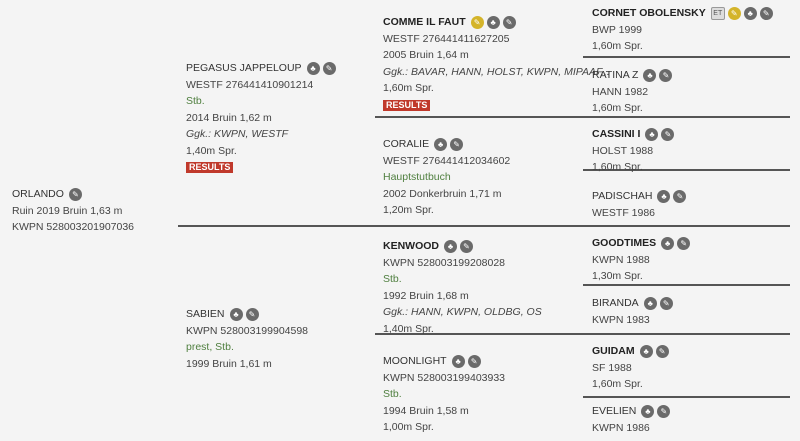 The height and width of the screenshot is (441, 800). I want to click on horse-cornet-obolensky: CORNET OBOLENSKY ET ✎ ♣ ✎ BWP 1999 1,60m Spr., so click(682, 30).